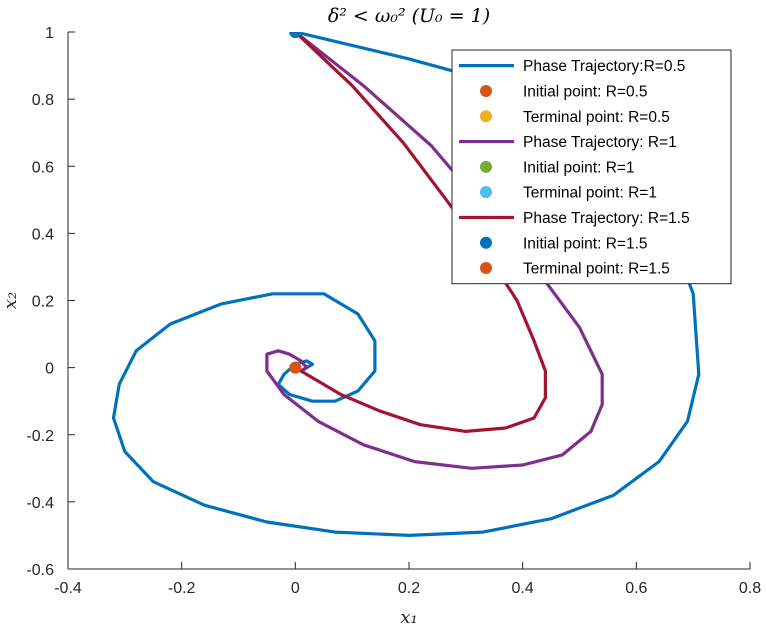  Describe the element at coordinates (636, 588) in the screenshot. I see `x-tick-label: 0.6` at that location.